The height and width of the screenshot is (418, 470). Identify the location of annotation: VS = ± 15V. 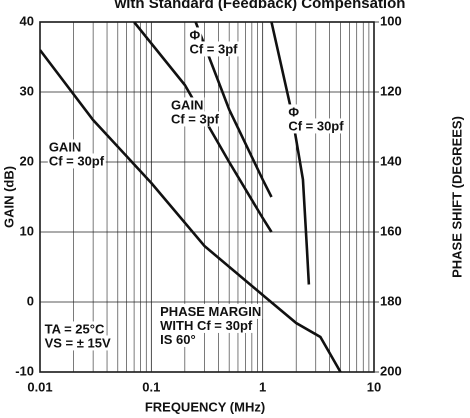
(78, 342).